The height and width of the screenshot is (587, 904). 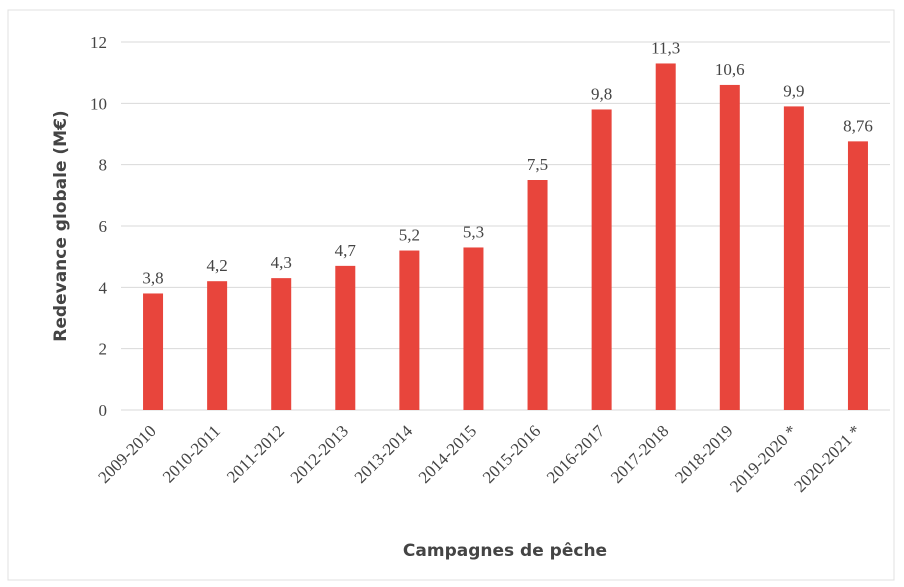 What do you see at coordinates (473, 231) in the screenshot?
I see `value-label: 5,3` at bounding box center [473, 231].